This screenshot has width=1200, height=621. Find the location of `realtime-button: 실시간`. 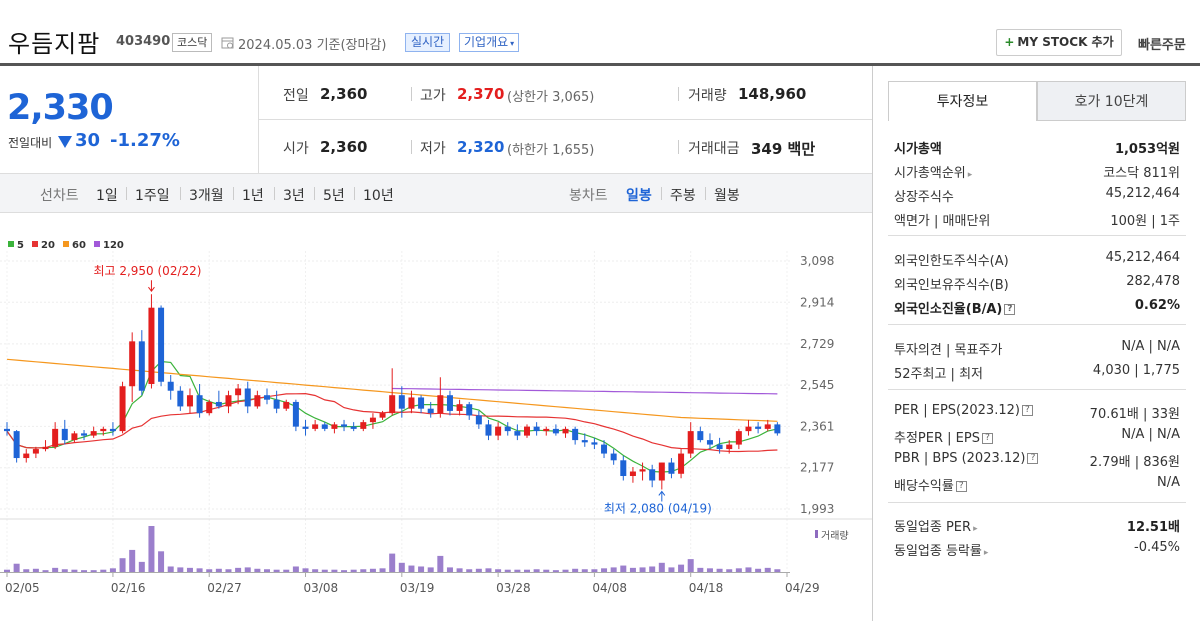

realtime-button: 실시간 is located at coordinates (428, 42).